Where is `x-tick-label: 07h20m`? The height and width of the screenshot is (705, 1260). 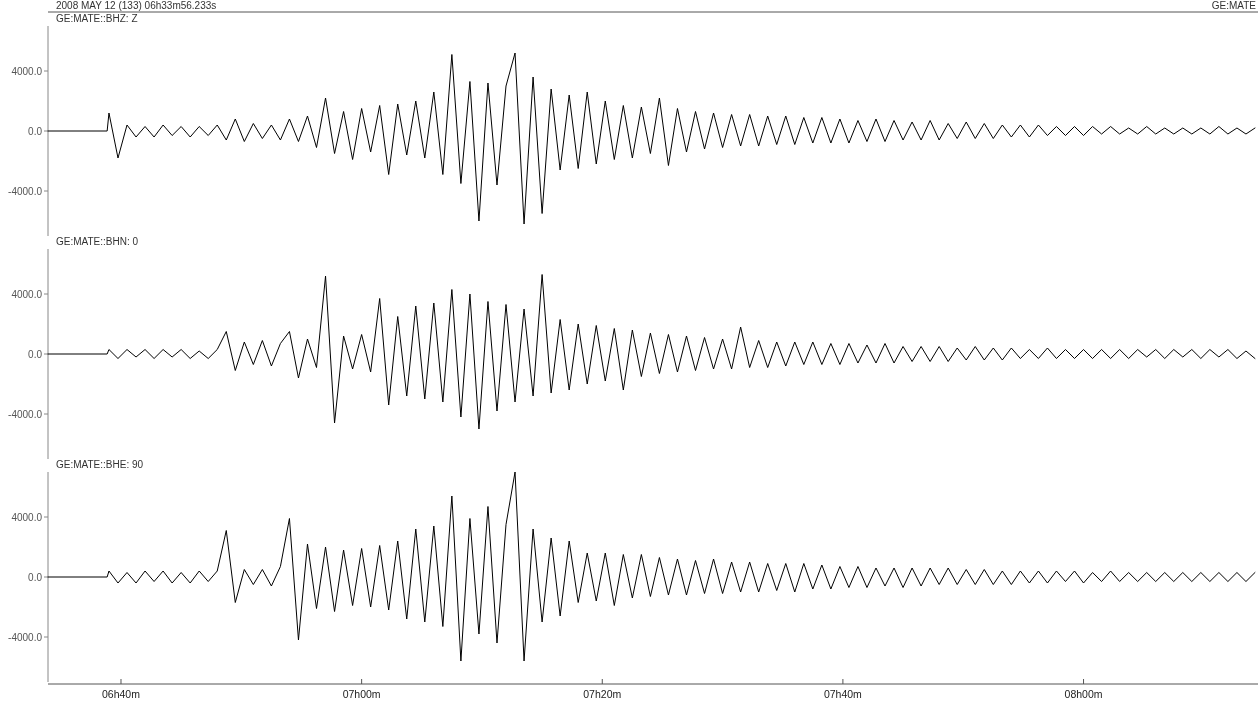 x-tick-label: 07h20m is located at coordinates (602, 694).